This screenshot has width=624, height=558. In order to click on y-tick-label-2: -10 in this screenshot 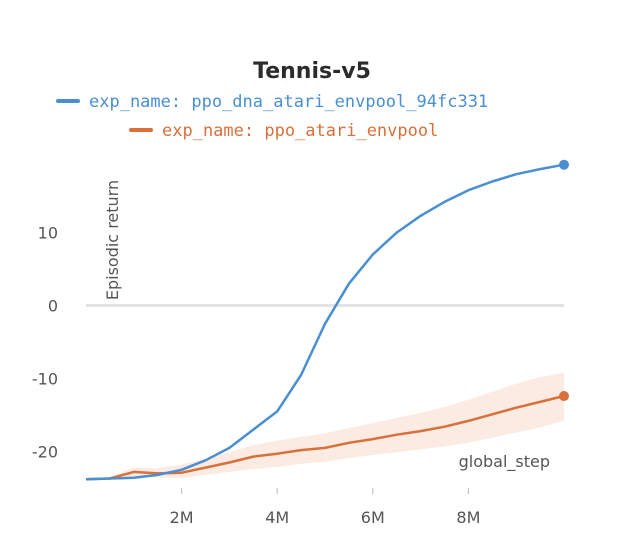, I will do `click(45, 379)`.